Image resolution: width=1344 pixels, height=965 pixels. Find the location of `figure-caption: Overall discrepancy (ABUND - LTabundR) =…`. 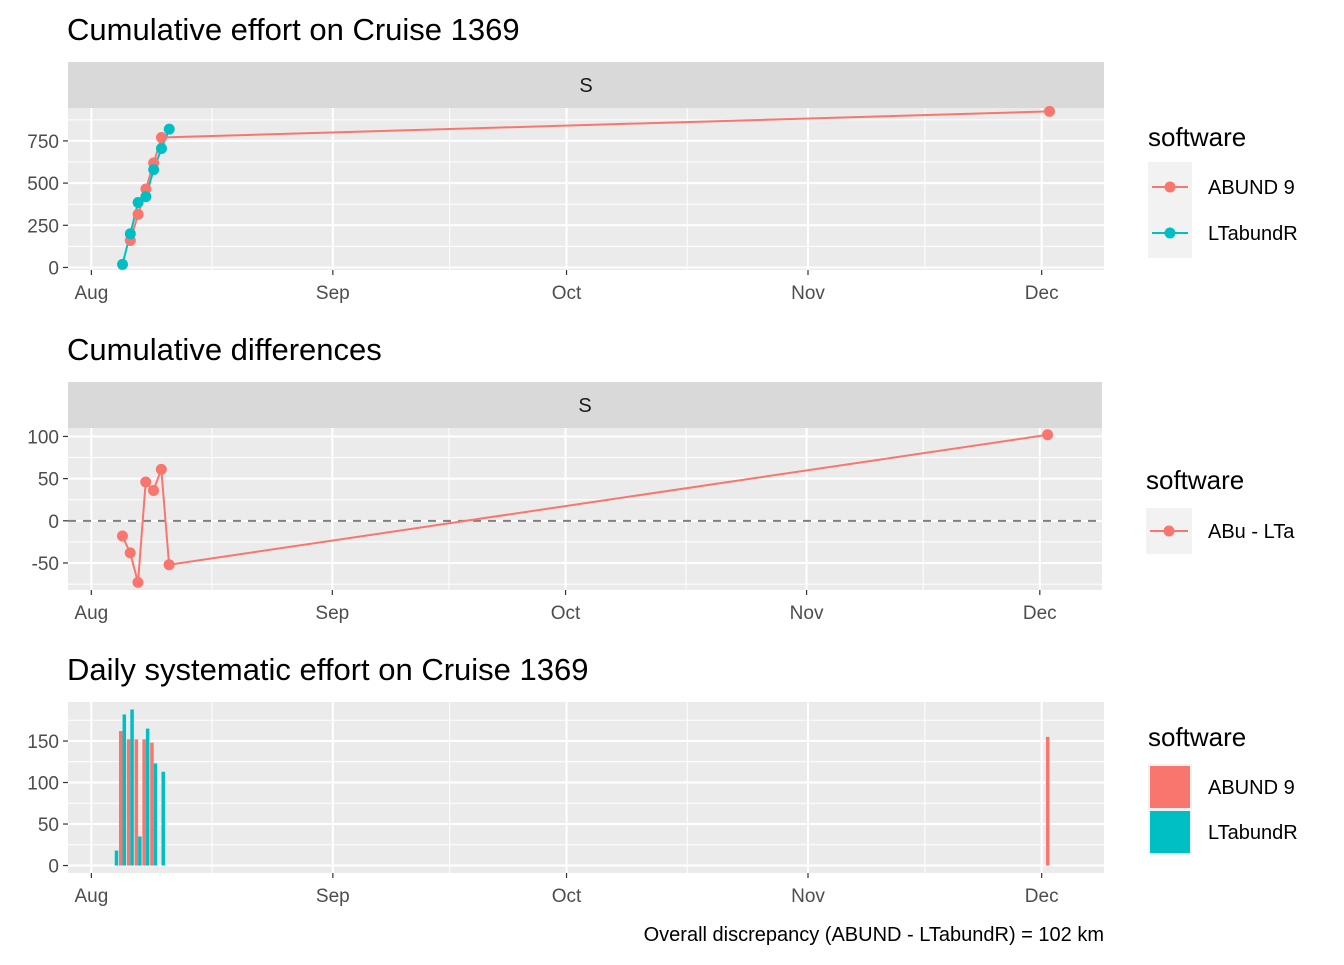

figure-caption: Overall discrepancy (ABUND - LTabundR) =… is located at coordinates (874, 935).